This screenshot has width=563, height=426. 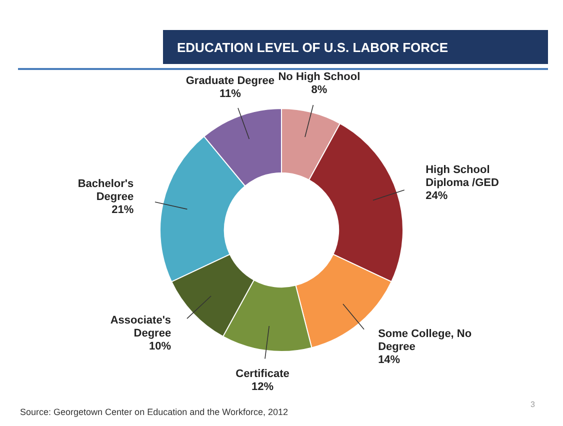 I want to click on slice-label: Some College, No Degree, so click(x=425, y=340).